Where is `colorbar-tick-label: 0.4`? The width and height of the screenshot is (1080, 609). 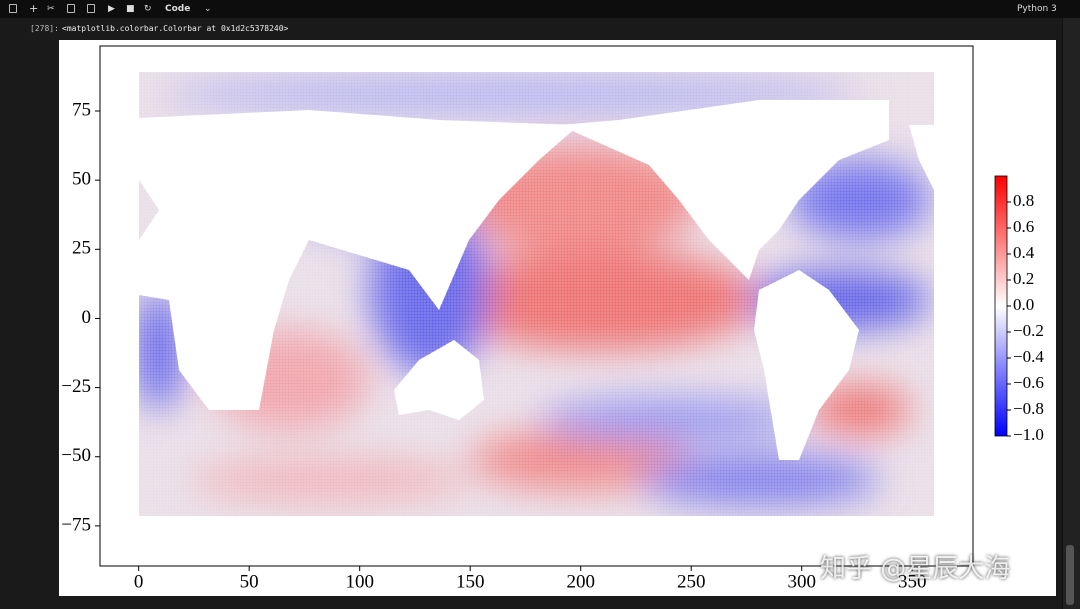
colorbar-tick-label: 0.4 is located at coordinates (1024, 252).